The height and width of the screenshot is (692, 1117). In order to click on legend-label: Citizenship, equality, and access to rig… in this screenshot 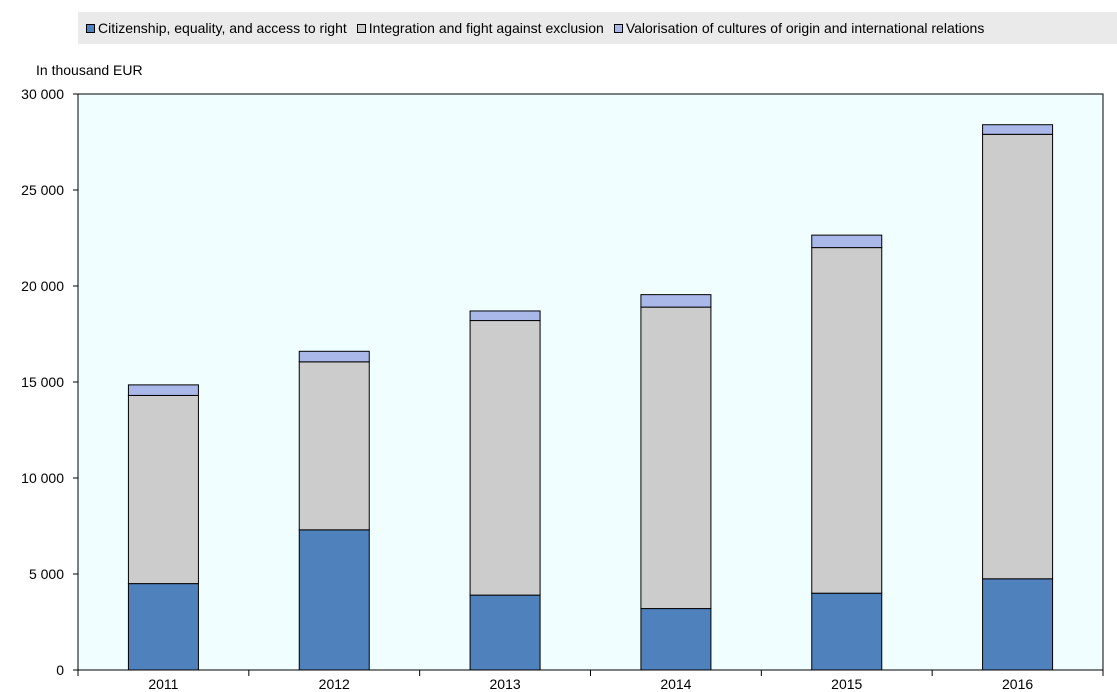, I will do `click(222, 28)`.